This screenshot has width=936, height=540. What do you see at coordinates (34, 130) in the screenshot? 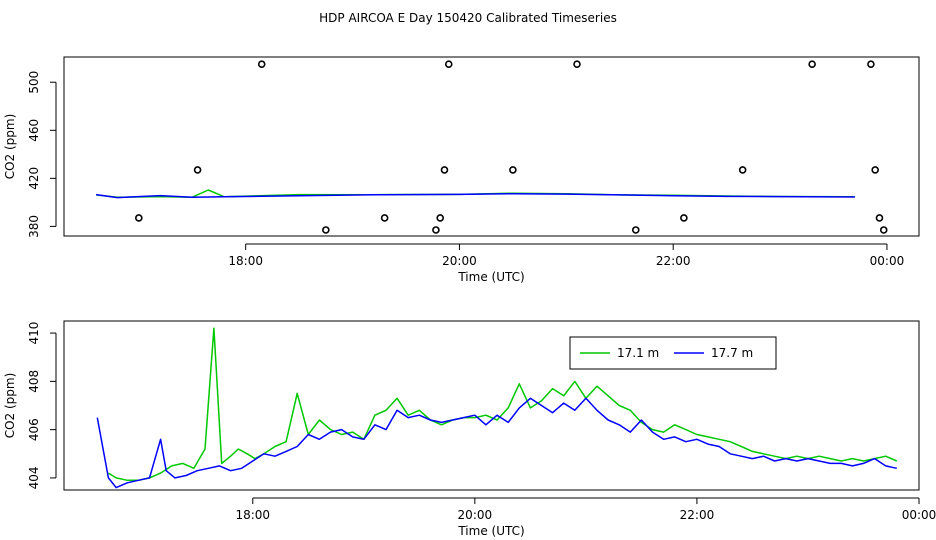
I see `y-tick-label: 460` at bounding box center [34, 130].